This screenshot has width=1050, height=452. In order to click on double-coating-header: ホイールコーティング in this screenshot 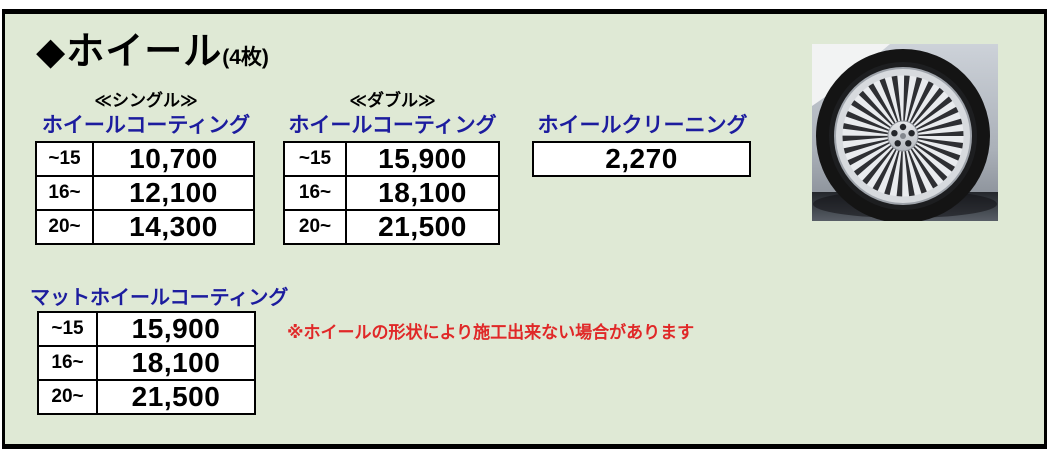, I will do `click(392, 125)`.